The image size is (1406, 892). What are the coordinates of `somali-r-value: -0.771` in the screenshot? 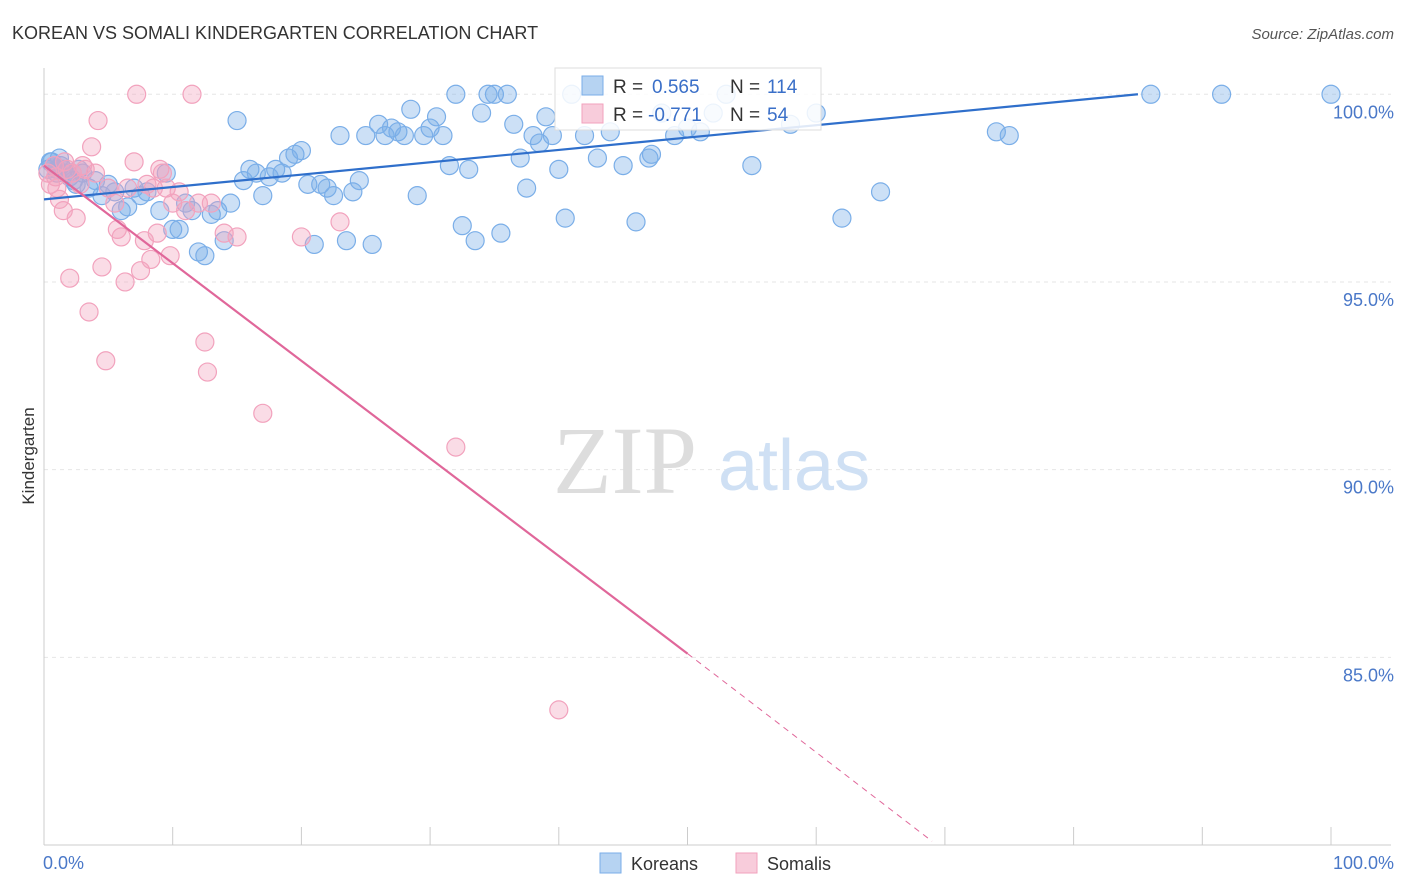 It's located at (675, 115).